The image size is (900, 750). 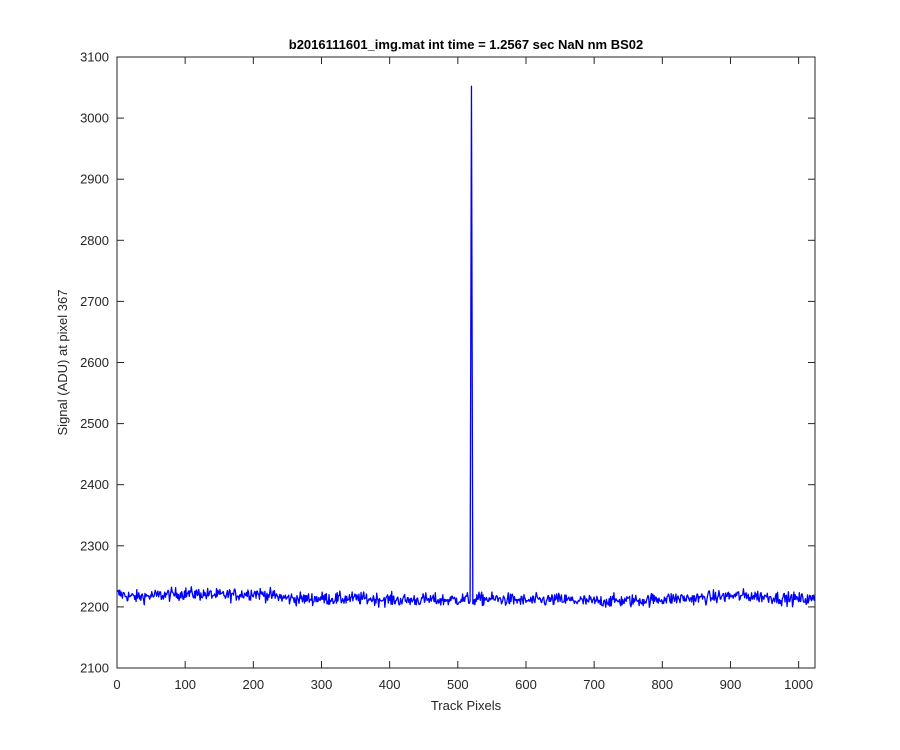 What do you see at coordinates (390, 684) in the screenshot?
I see `x-tick-label: 400` at bounding box center [390, 684].